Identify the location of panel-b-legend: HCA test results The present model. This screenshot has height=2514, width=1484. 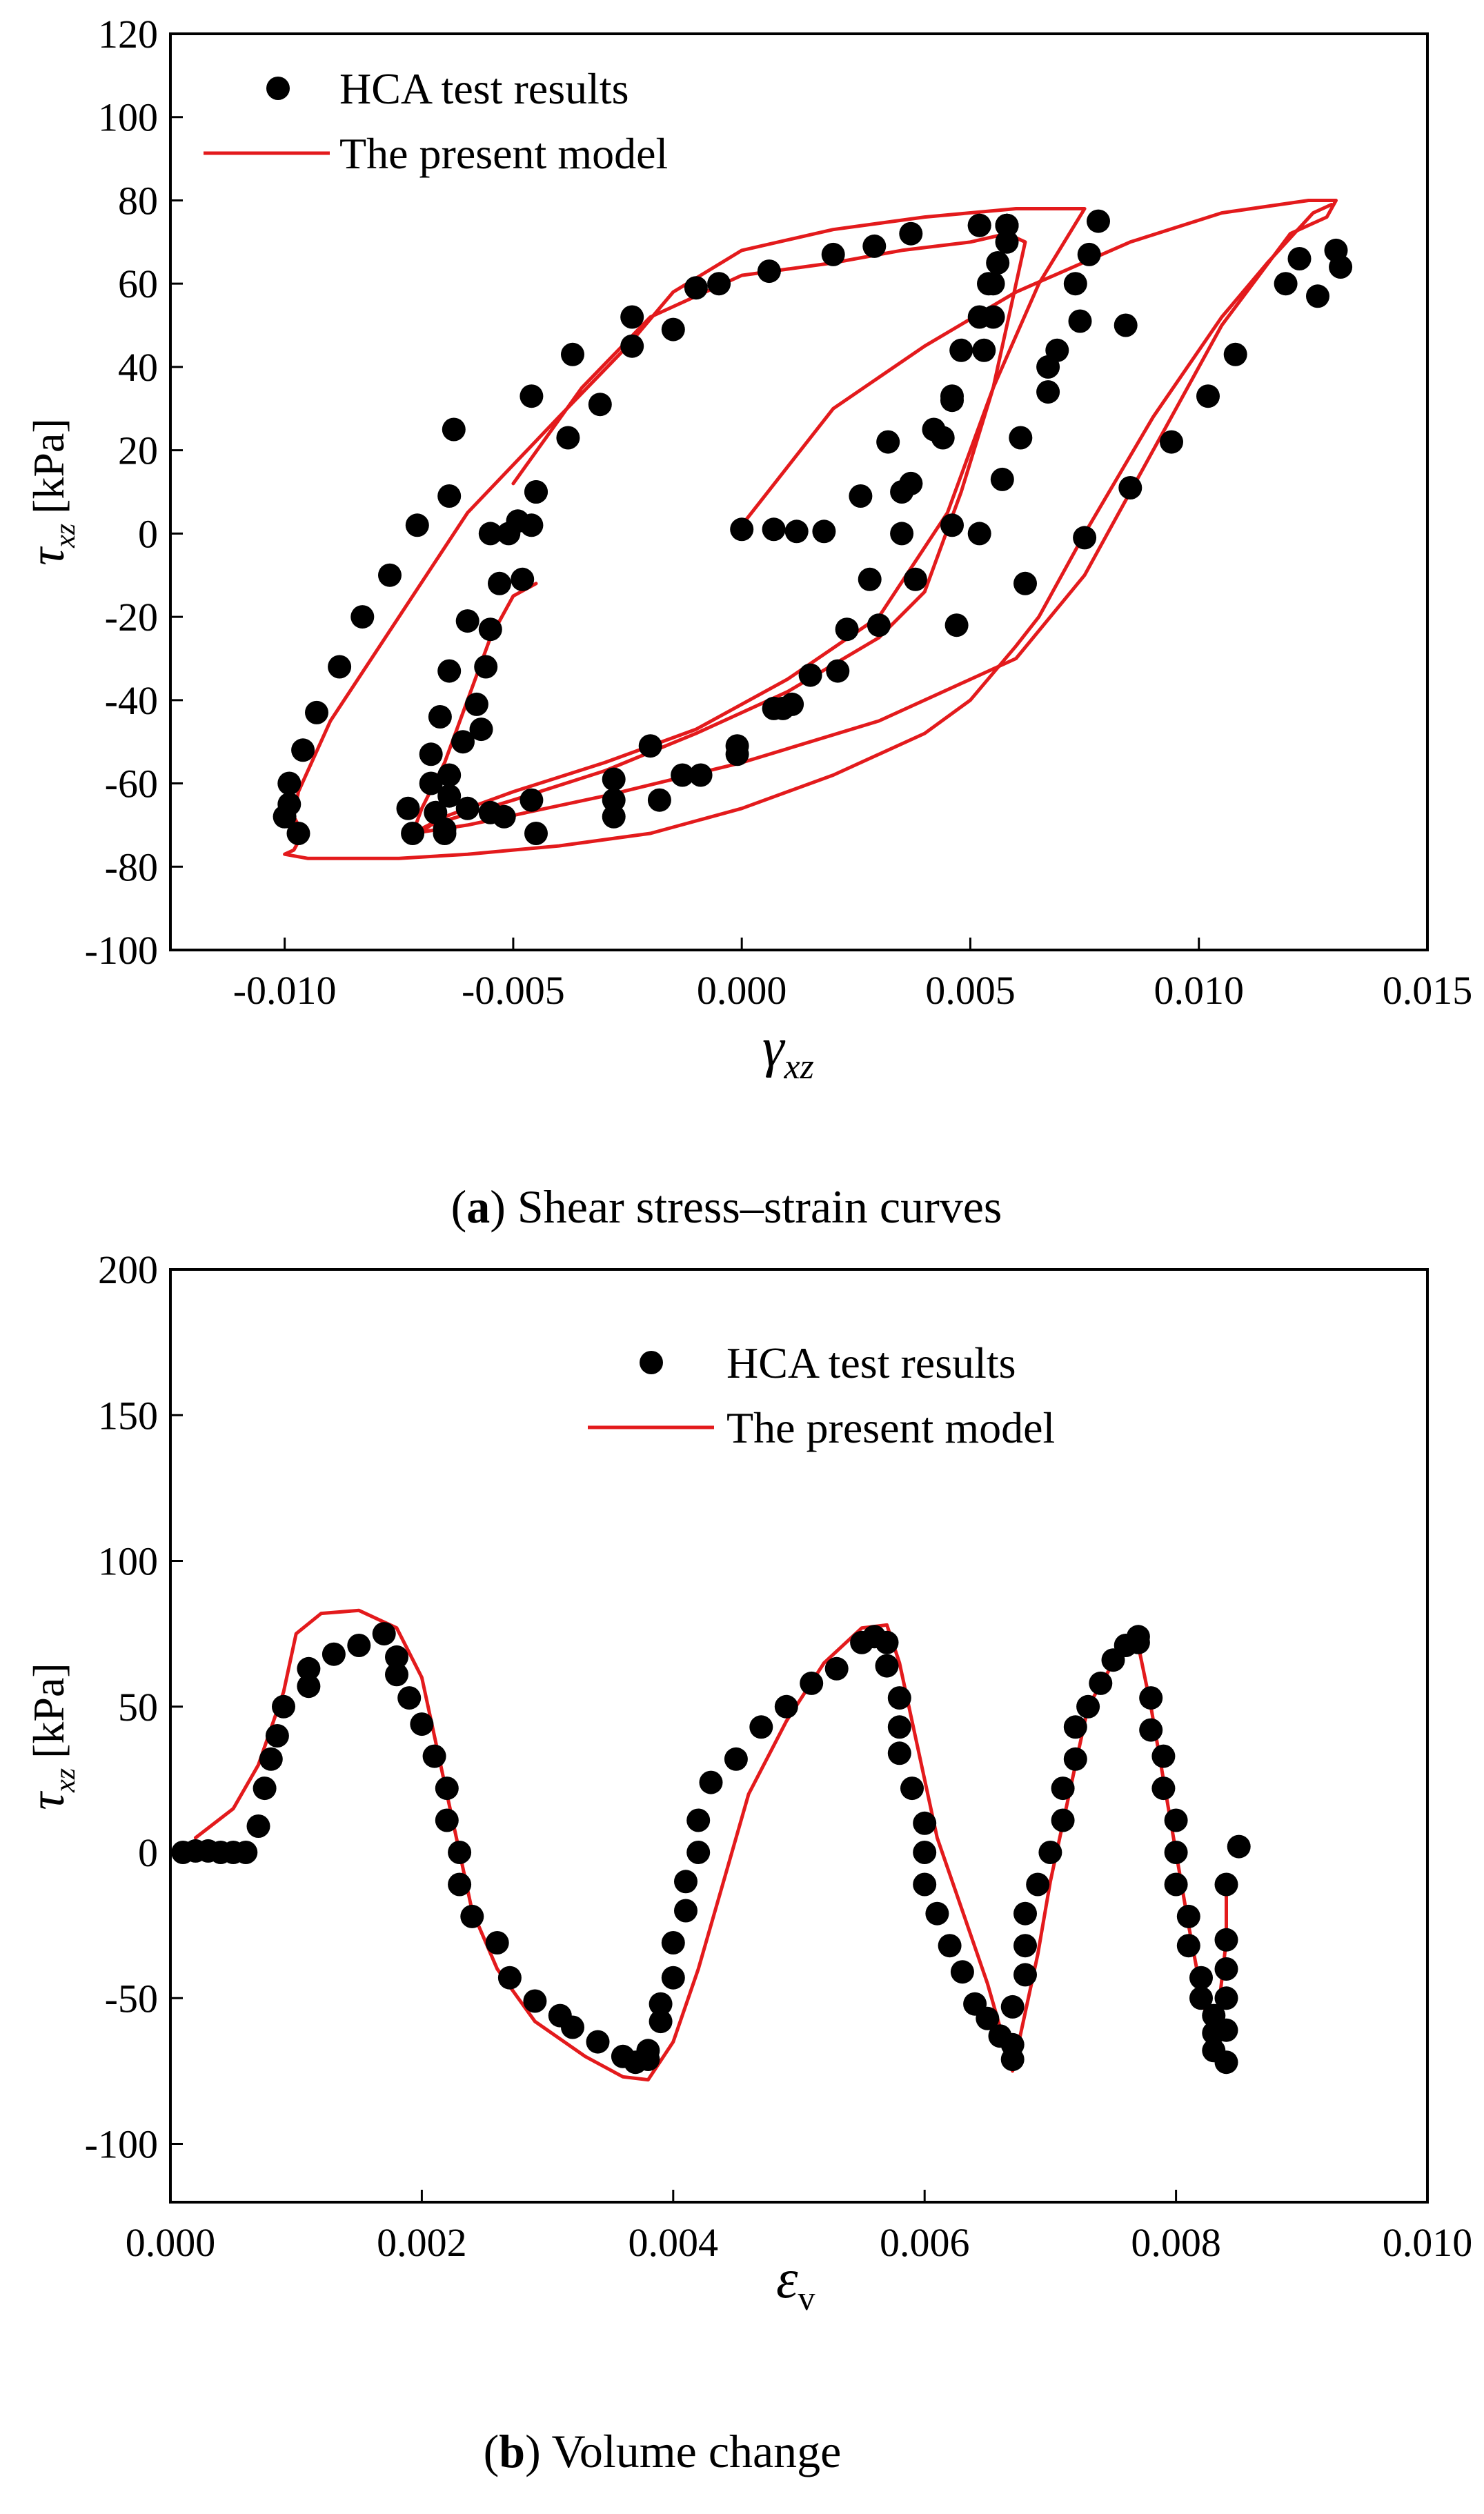
(821, 1395).